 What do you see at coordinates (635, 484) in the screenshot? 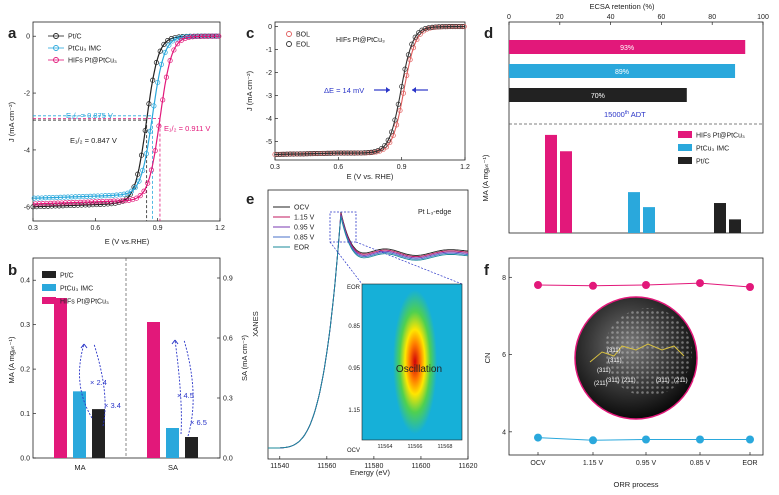
I see `panel-f-xlabel: ORR process` at bounding box center [635, 484].